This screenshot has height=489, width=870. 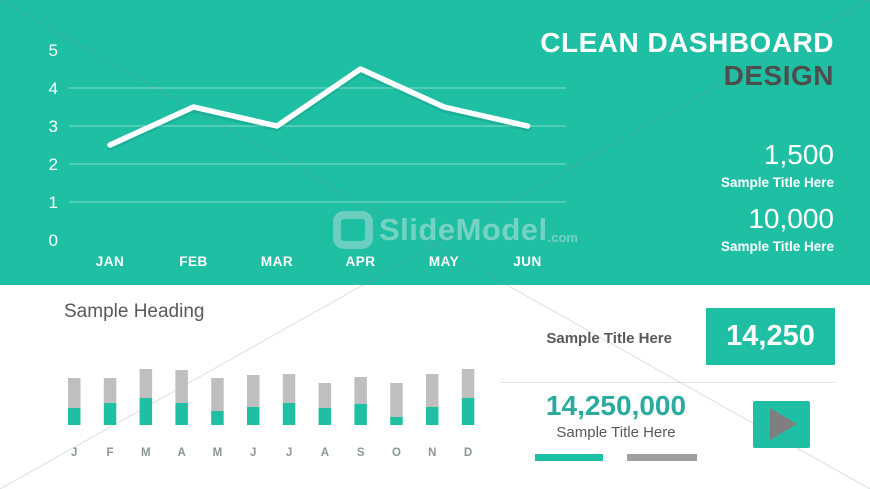 What do you see at coordinates (616, 457) in the screenshot?
I see `legend-bars` at bounding box center [616, 457].